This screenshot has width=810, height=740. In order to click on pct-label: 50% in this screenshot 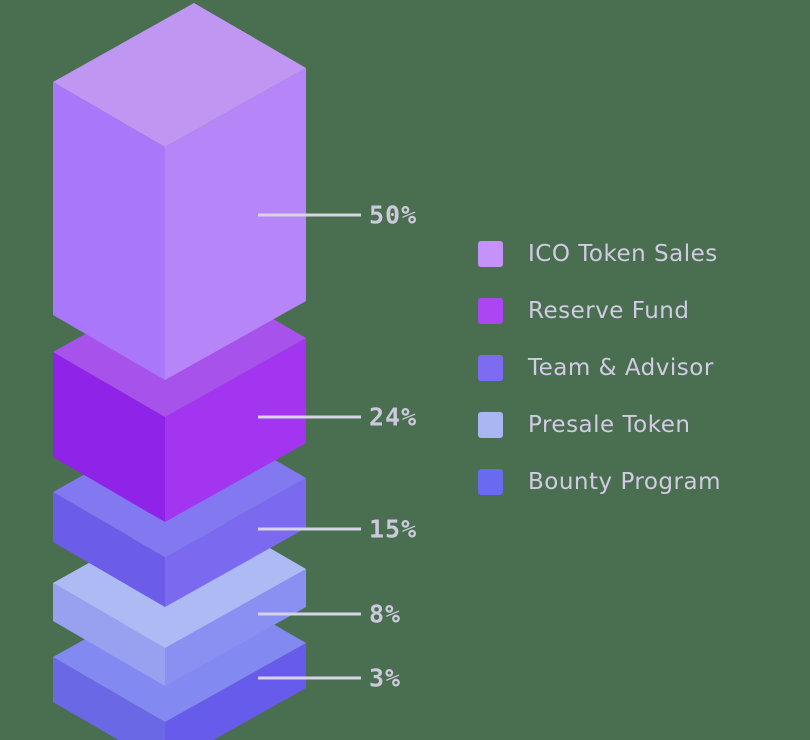, I will do `click(393, 215)`.